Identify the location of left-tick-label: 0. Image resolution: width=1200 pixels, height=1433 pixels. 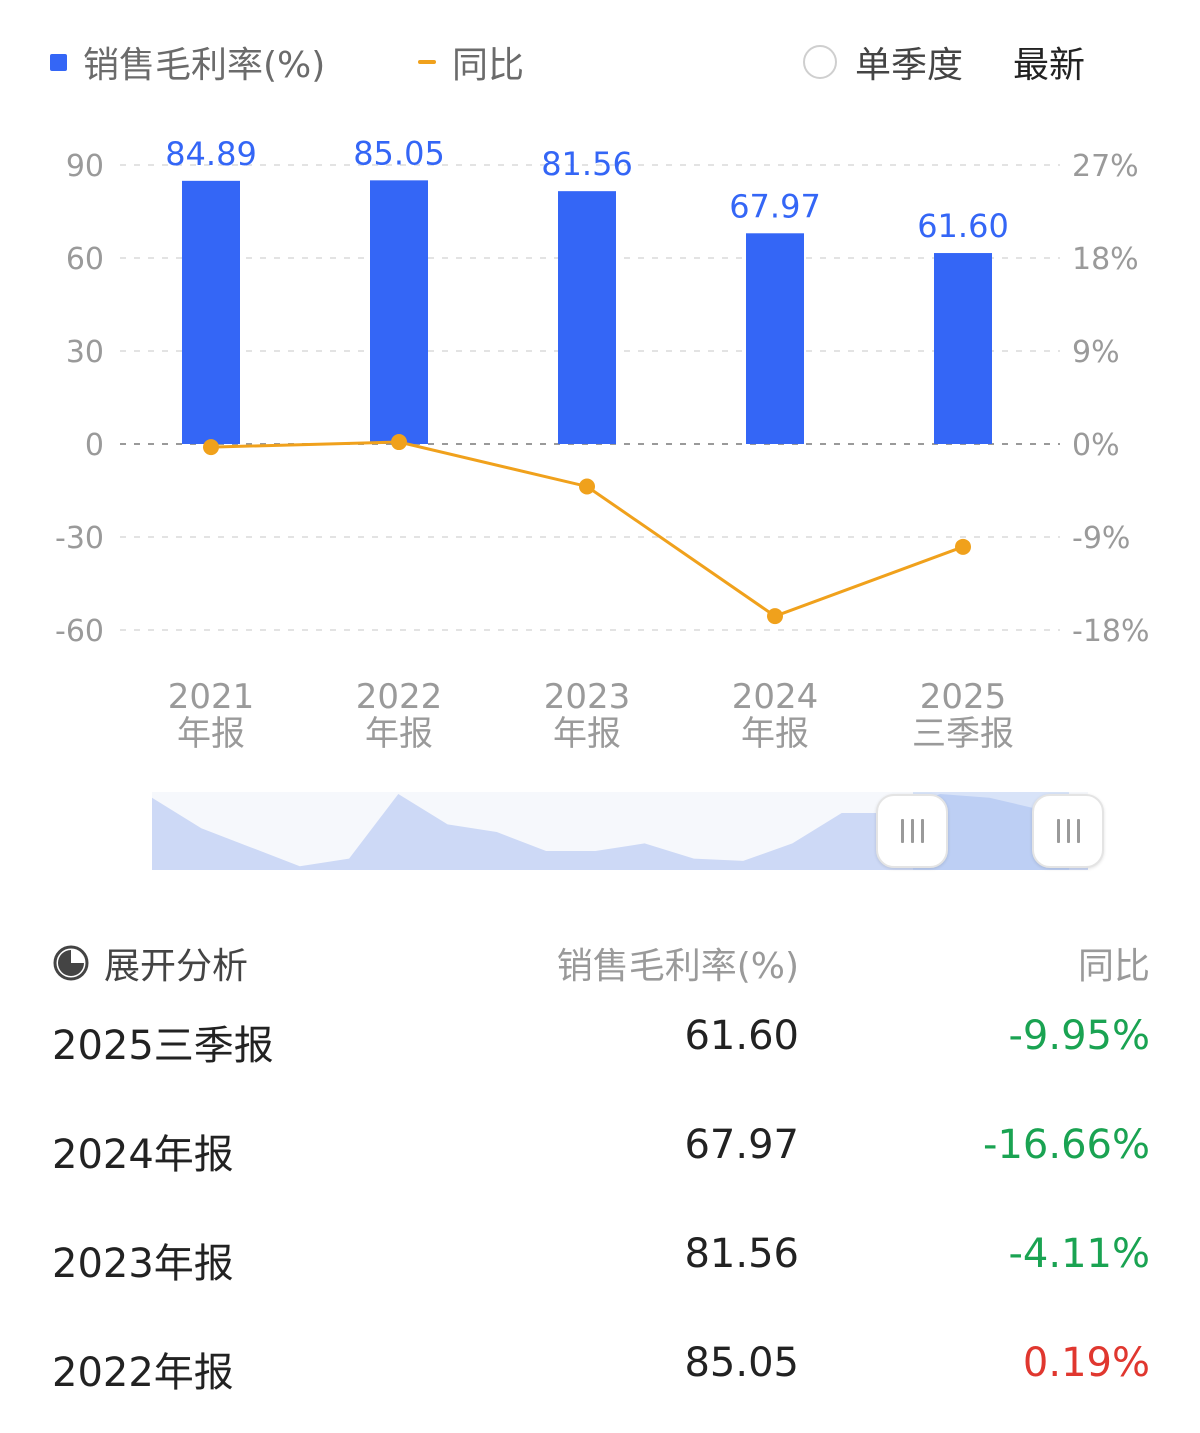
(94, 445).